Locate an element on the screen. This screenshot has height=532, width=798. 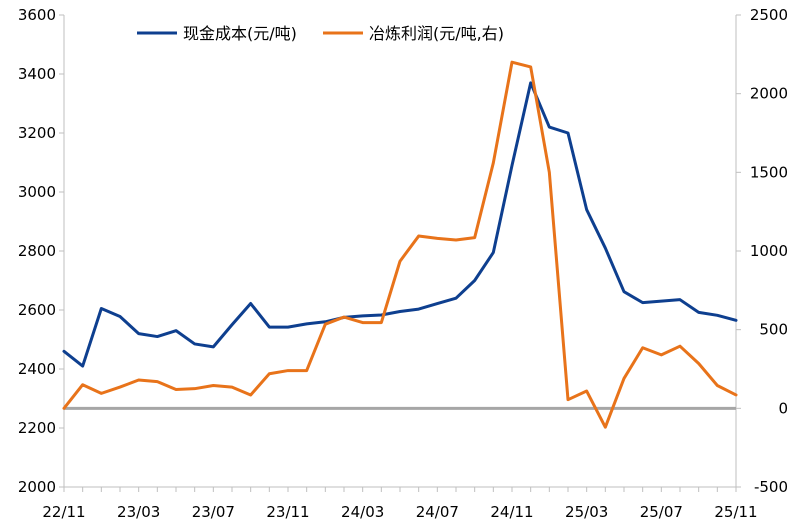
x-tick-label: 24/07 is located at coordinates (437, 512).